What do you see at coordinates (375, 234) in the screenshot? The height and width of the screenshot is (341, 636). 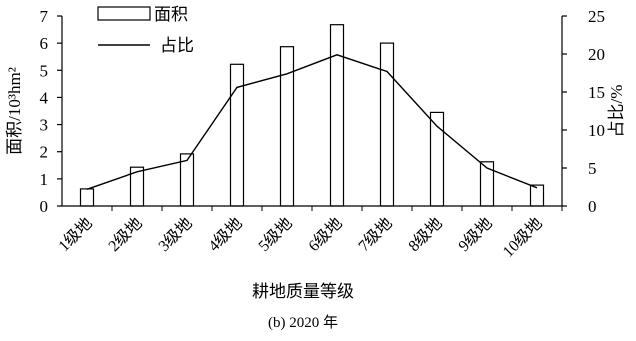 I see `x-tick-label: 7级地` at bounding box center [375, 234].